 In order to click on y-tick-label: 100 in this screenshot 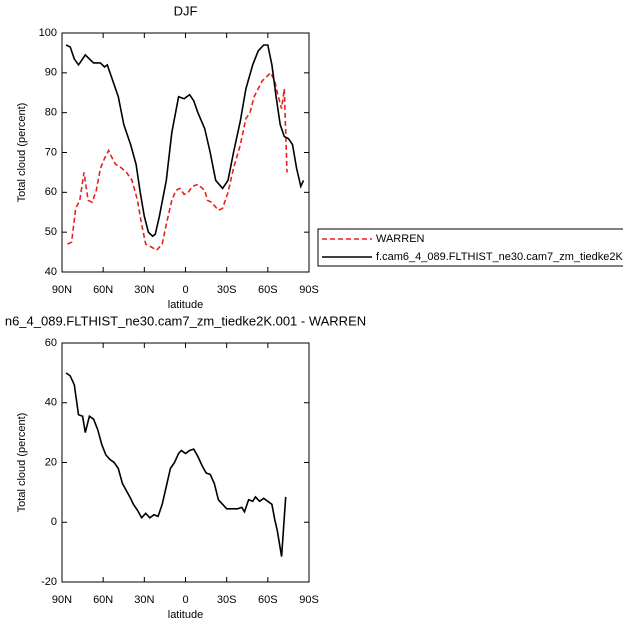, I will do `click(48, 33)`.